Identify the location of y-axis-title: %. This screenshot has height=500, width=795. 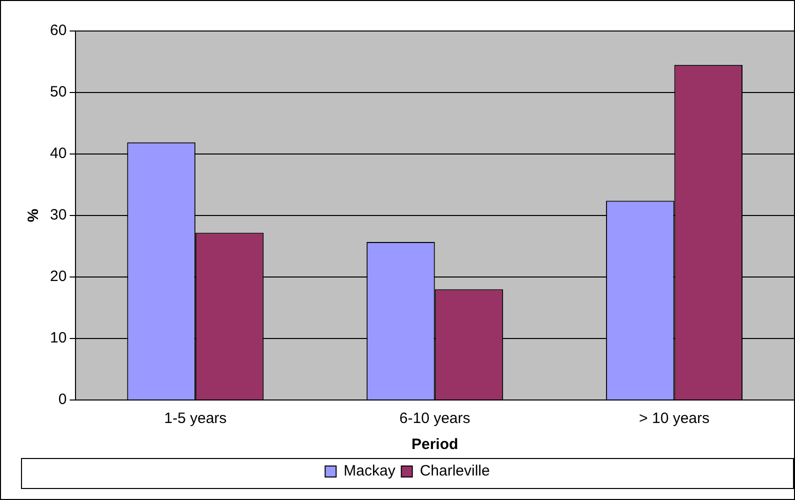
(33, 215).